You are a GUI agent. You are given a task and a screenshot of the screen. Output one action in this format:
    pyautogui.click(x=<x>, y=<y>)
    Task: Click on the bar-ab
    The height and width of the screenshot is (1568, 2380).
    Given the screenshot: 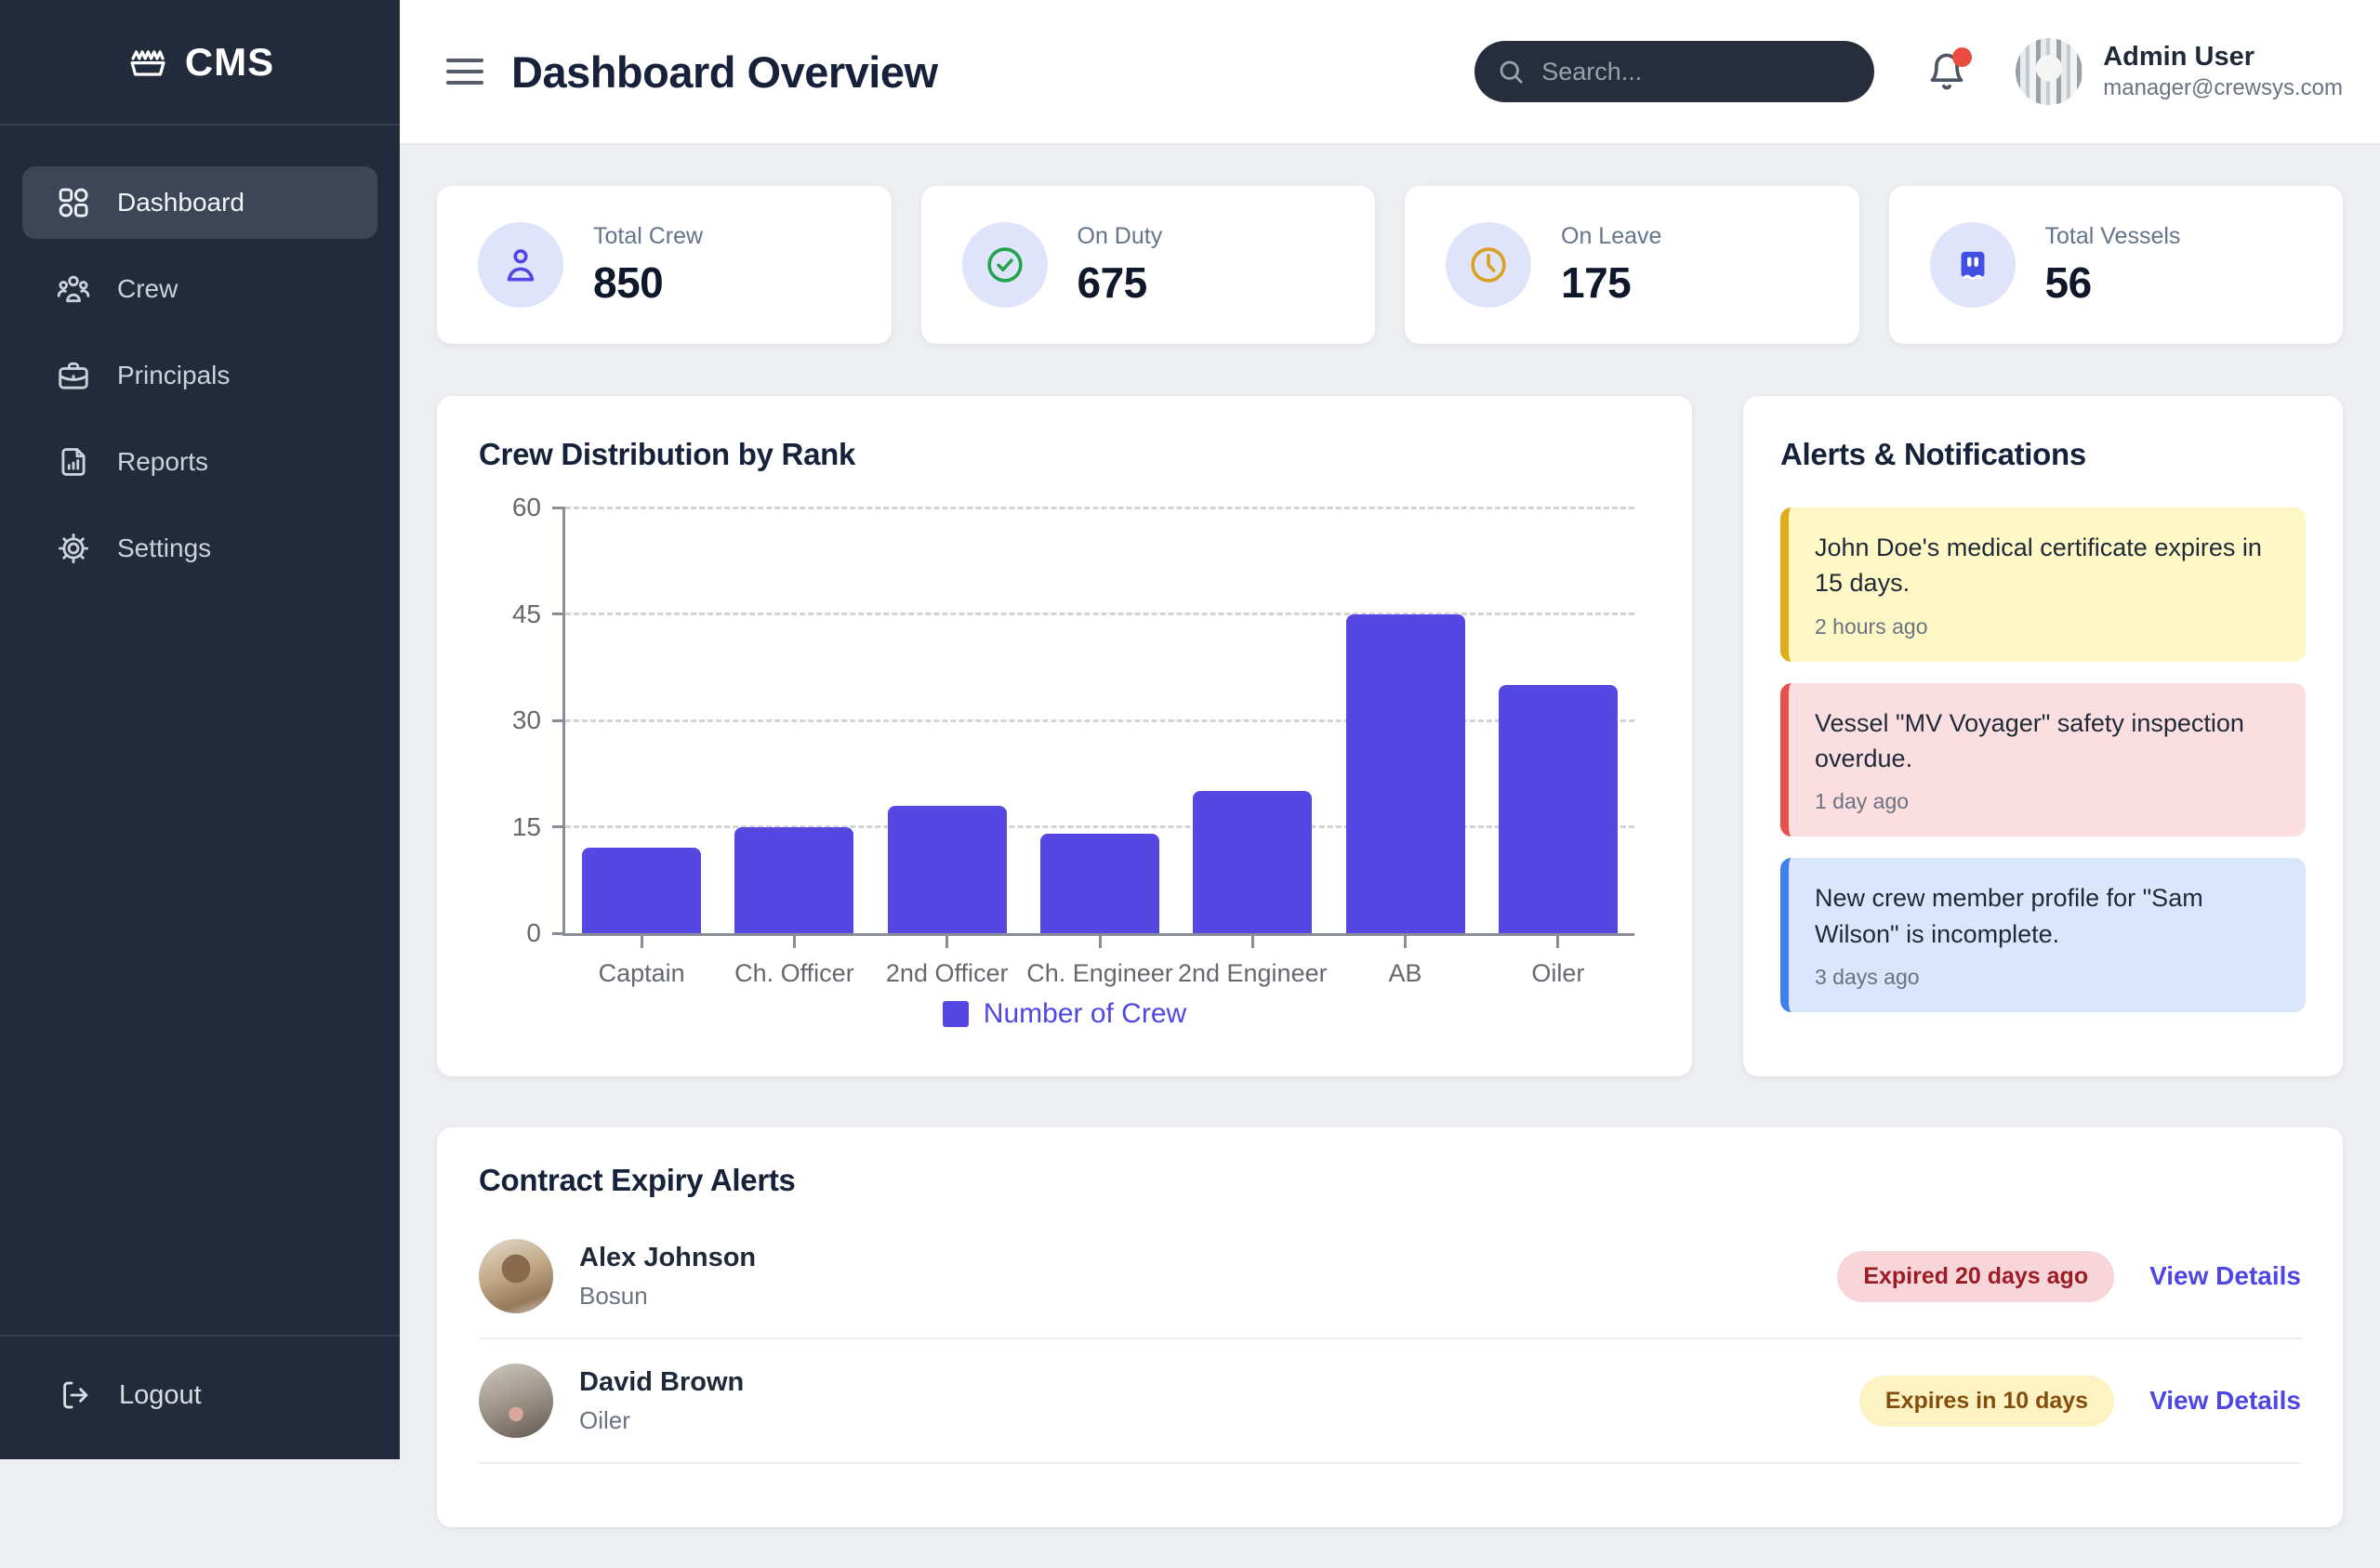 What is the action you would take?
    pyautogui.click(x=1405, y=773)
    